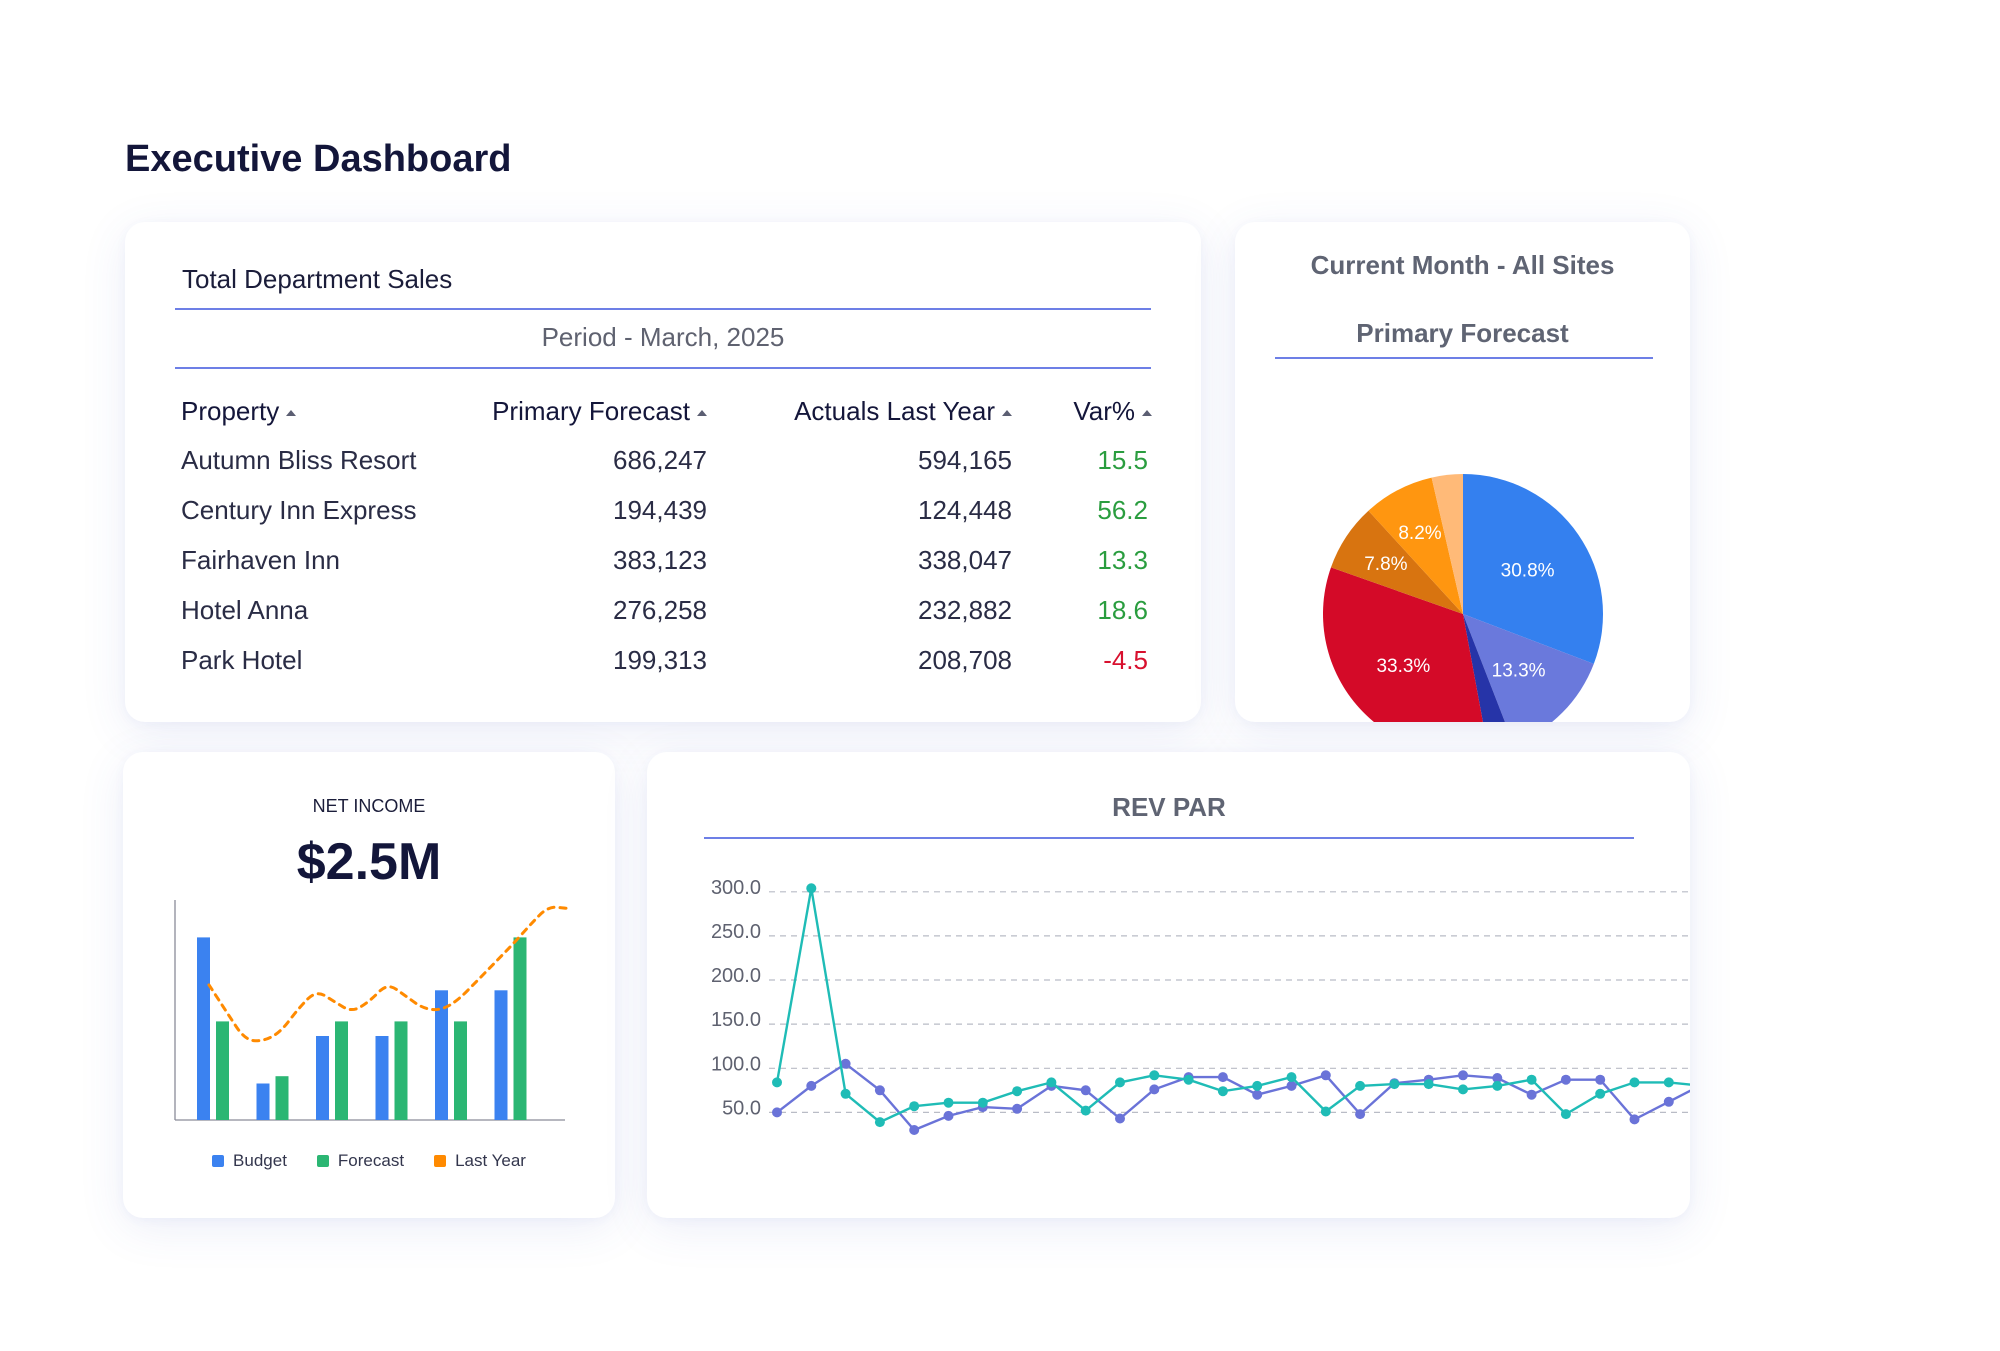 This screenshot has height=1351, width=2000. What do you see at coordinates (562, 411) in the screenshot?
I see `column-header-primary-forecast: Primary Forecast` at bounding box center [562, 411].